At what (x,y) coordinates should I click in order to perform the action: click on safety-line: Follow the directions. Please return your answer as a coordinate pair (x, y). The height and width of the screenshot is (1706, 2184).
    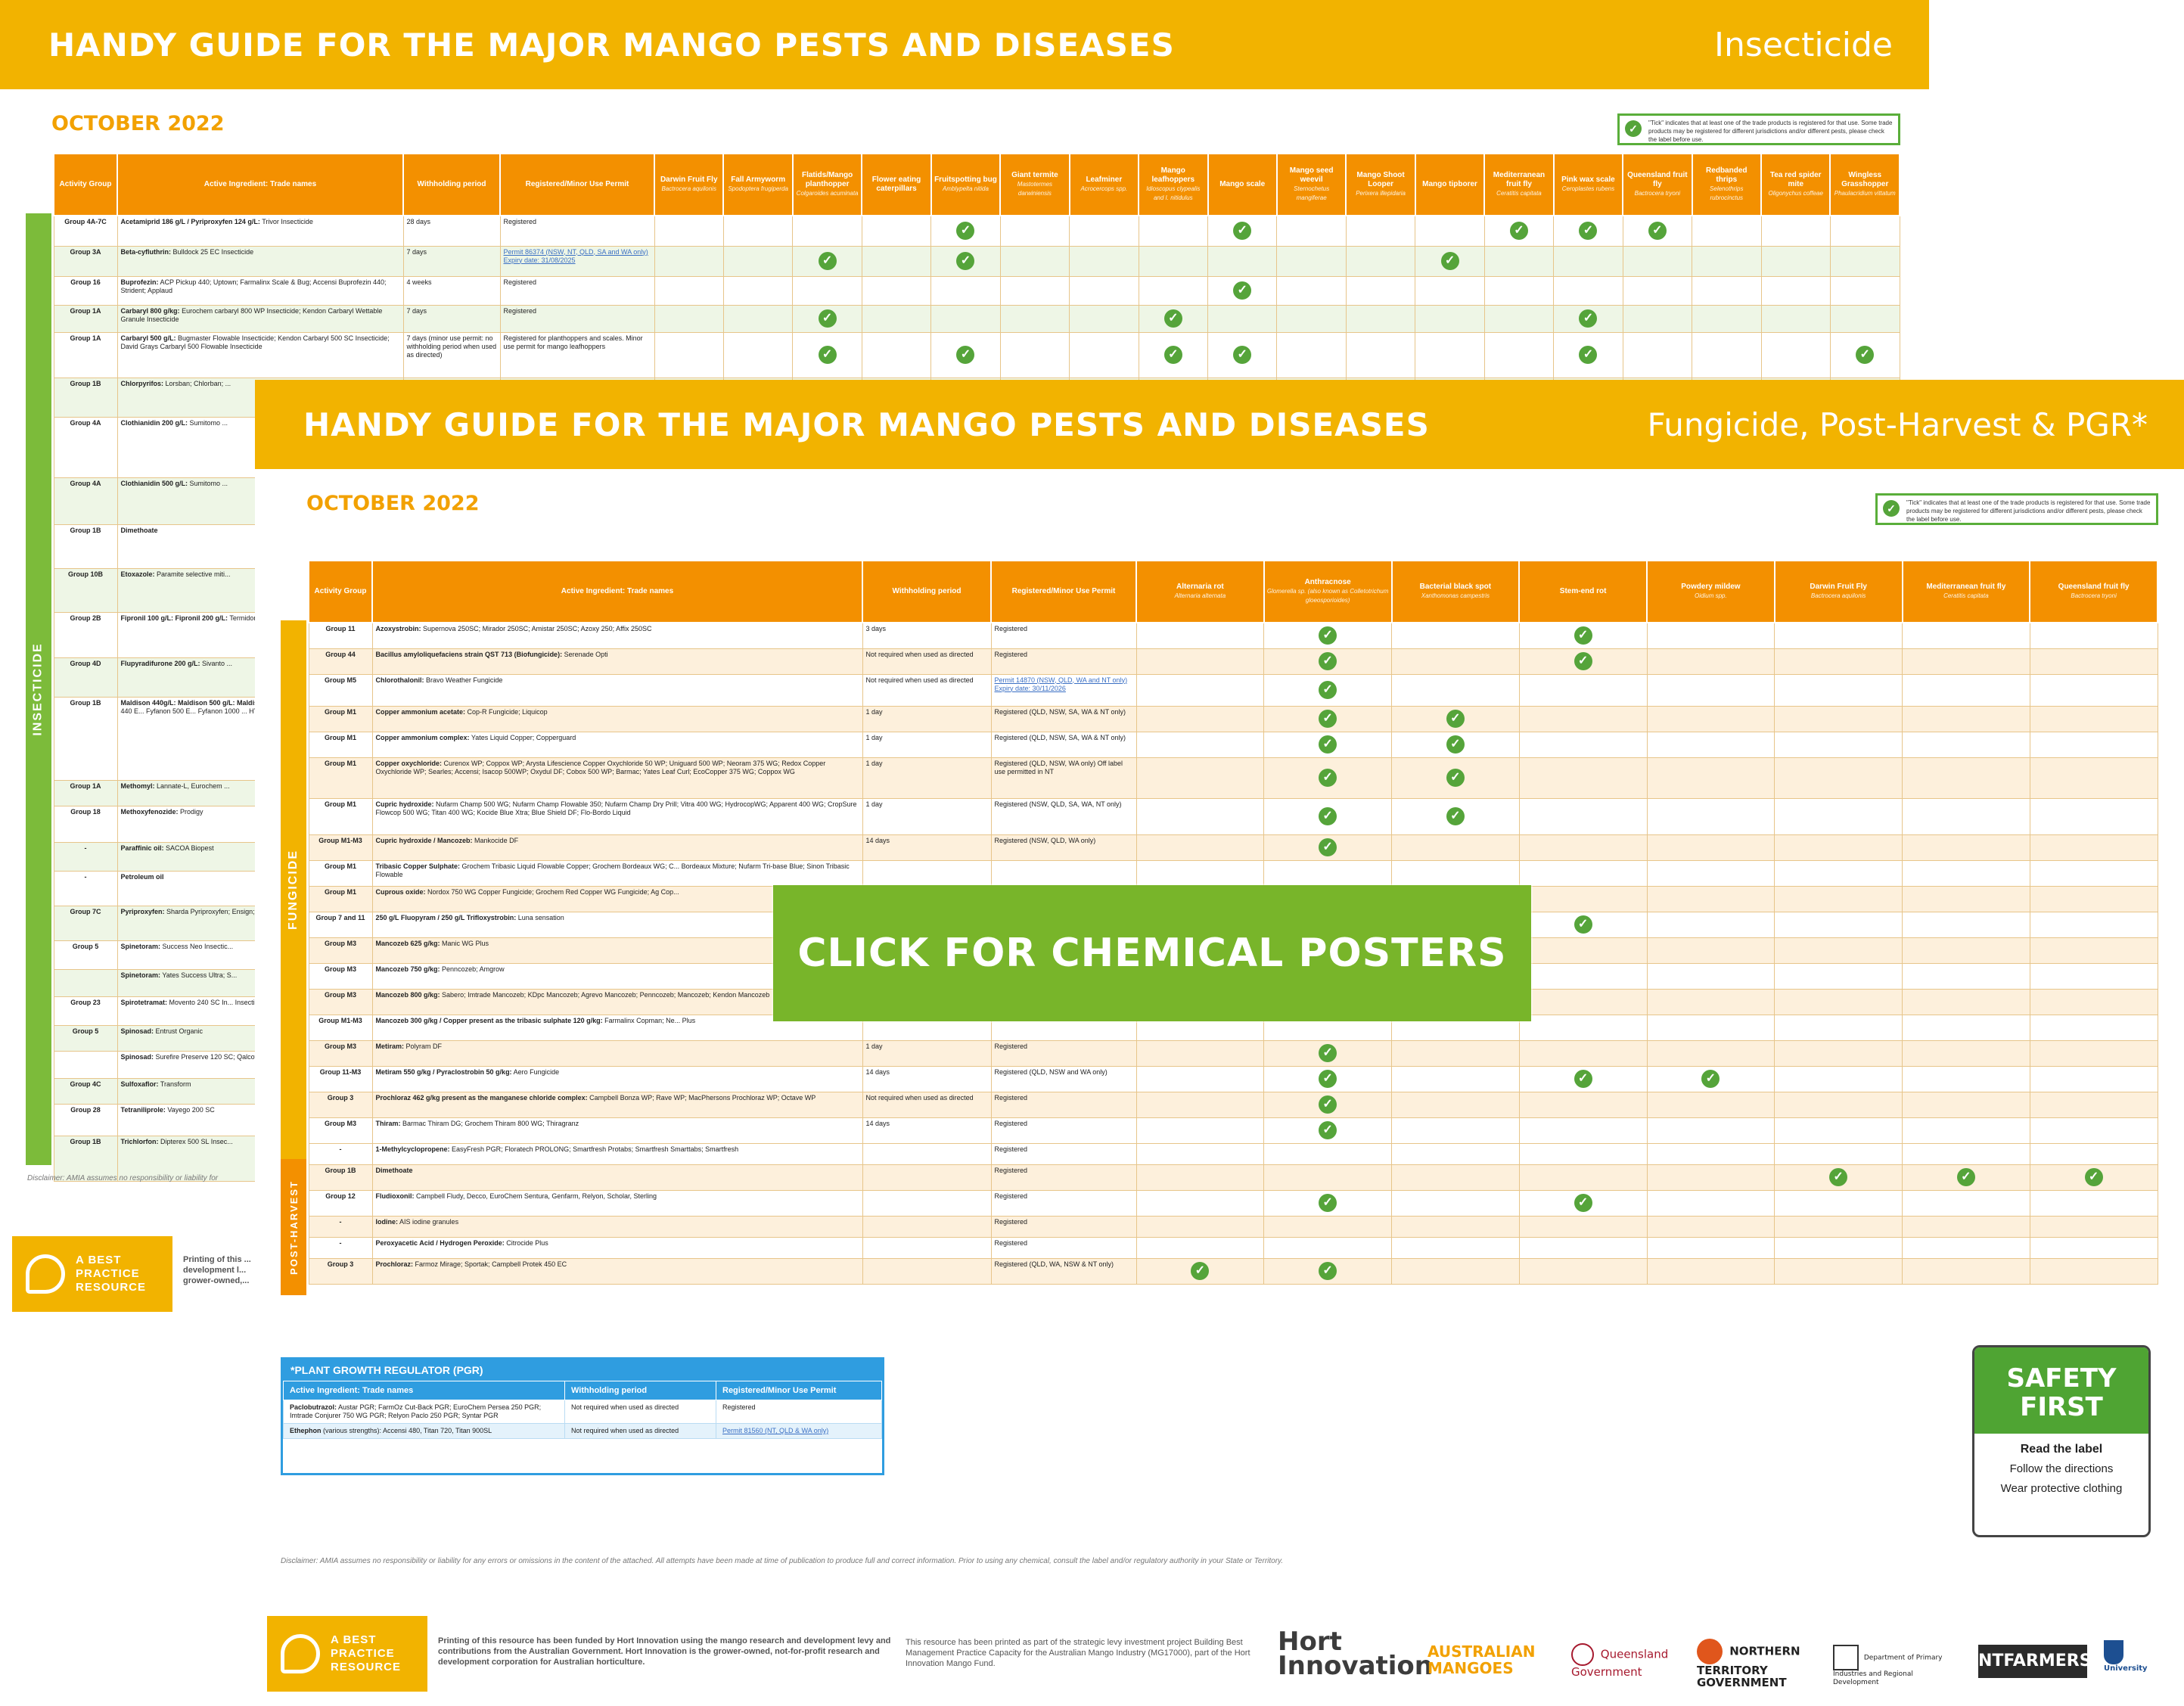
    Looking at the image, I should click on (2061, 1469).